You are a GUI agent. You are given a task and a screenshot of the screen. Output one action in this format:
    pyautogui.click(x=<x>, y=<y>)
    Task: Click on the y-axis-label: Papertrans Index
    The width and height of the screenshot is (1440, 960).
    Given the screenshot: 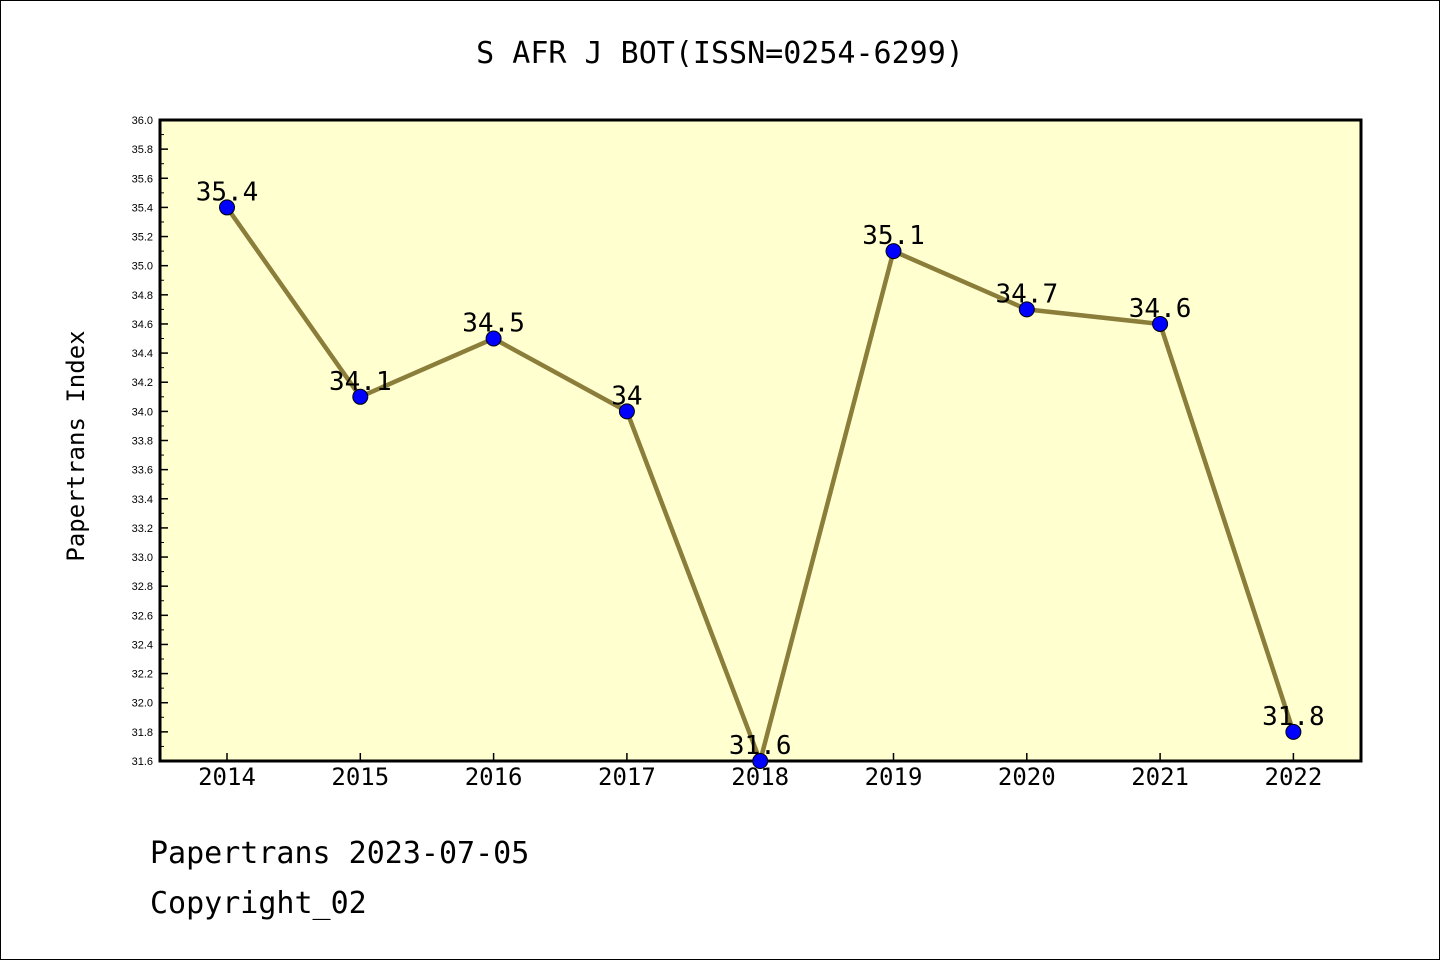 What is the action you would take?
    pyautogui.click(x=76, y=445)
    